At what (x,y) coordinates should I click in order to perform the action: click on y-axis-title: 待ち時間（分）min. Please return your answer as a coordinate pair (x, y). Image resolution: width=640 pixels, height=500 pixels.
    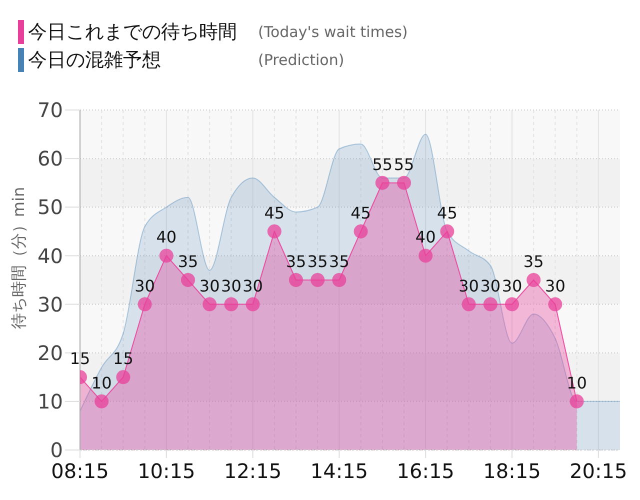
    Looking at the image, I should click on (18, 258).